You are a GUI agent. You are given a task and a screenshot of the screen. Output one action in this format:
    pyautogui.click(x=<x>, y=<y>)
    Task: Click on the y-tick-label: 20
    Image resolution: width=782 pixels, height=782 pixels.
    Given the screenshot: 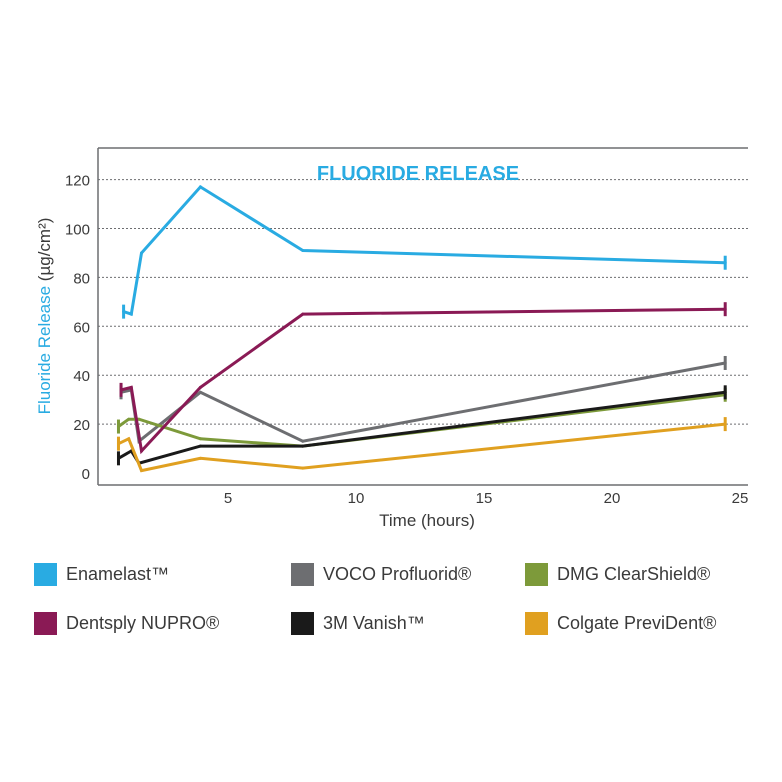 What is the action you would take?
    pyautogui.click(x=81, y=425)
    